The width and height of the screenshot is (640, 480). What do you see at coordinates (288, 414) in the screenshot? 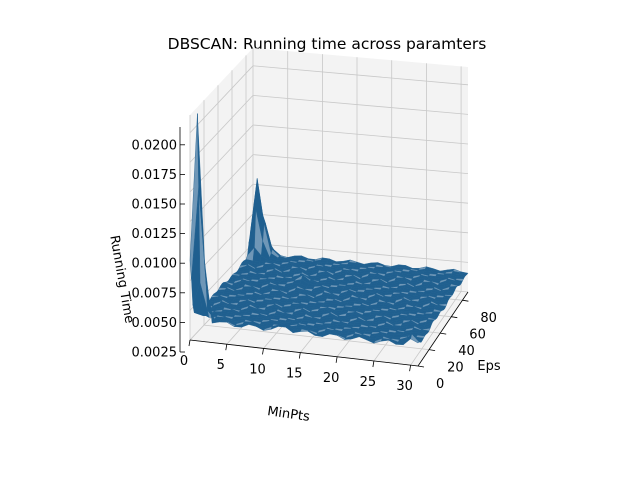
I see `x-axis-label: MinPts` at bounding box center [288, 414].